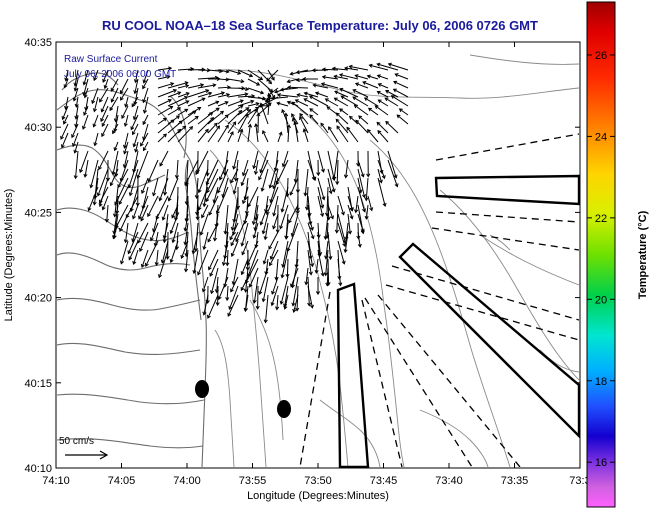 This screenshot has width=651, height=511. Describe the element at coordinates (187, 481) in the screenshot. I see `x-tick-label: 74:00` at that location.